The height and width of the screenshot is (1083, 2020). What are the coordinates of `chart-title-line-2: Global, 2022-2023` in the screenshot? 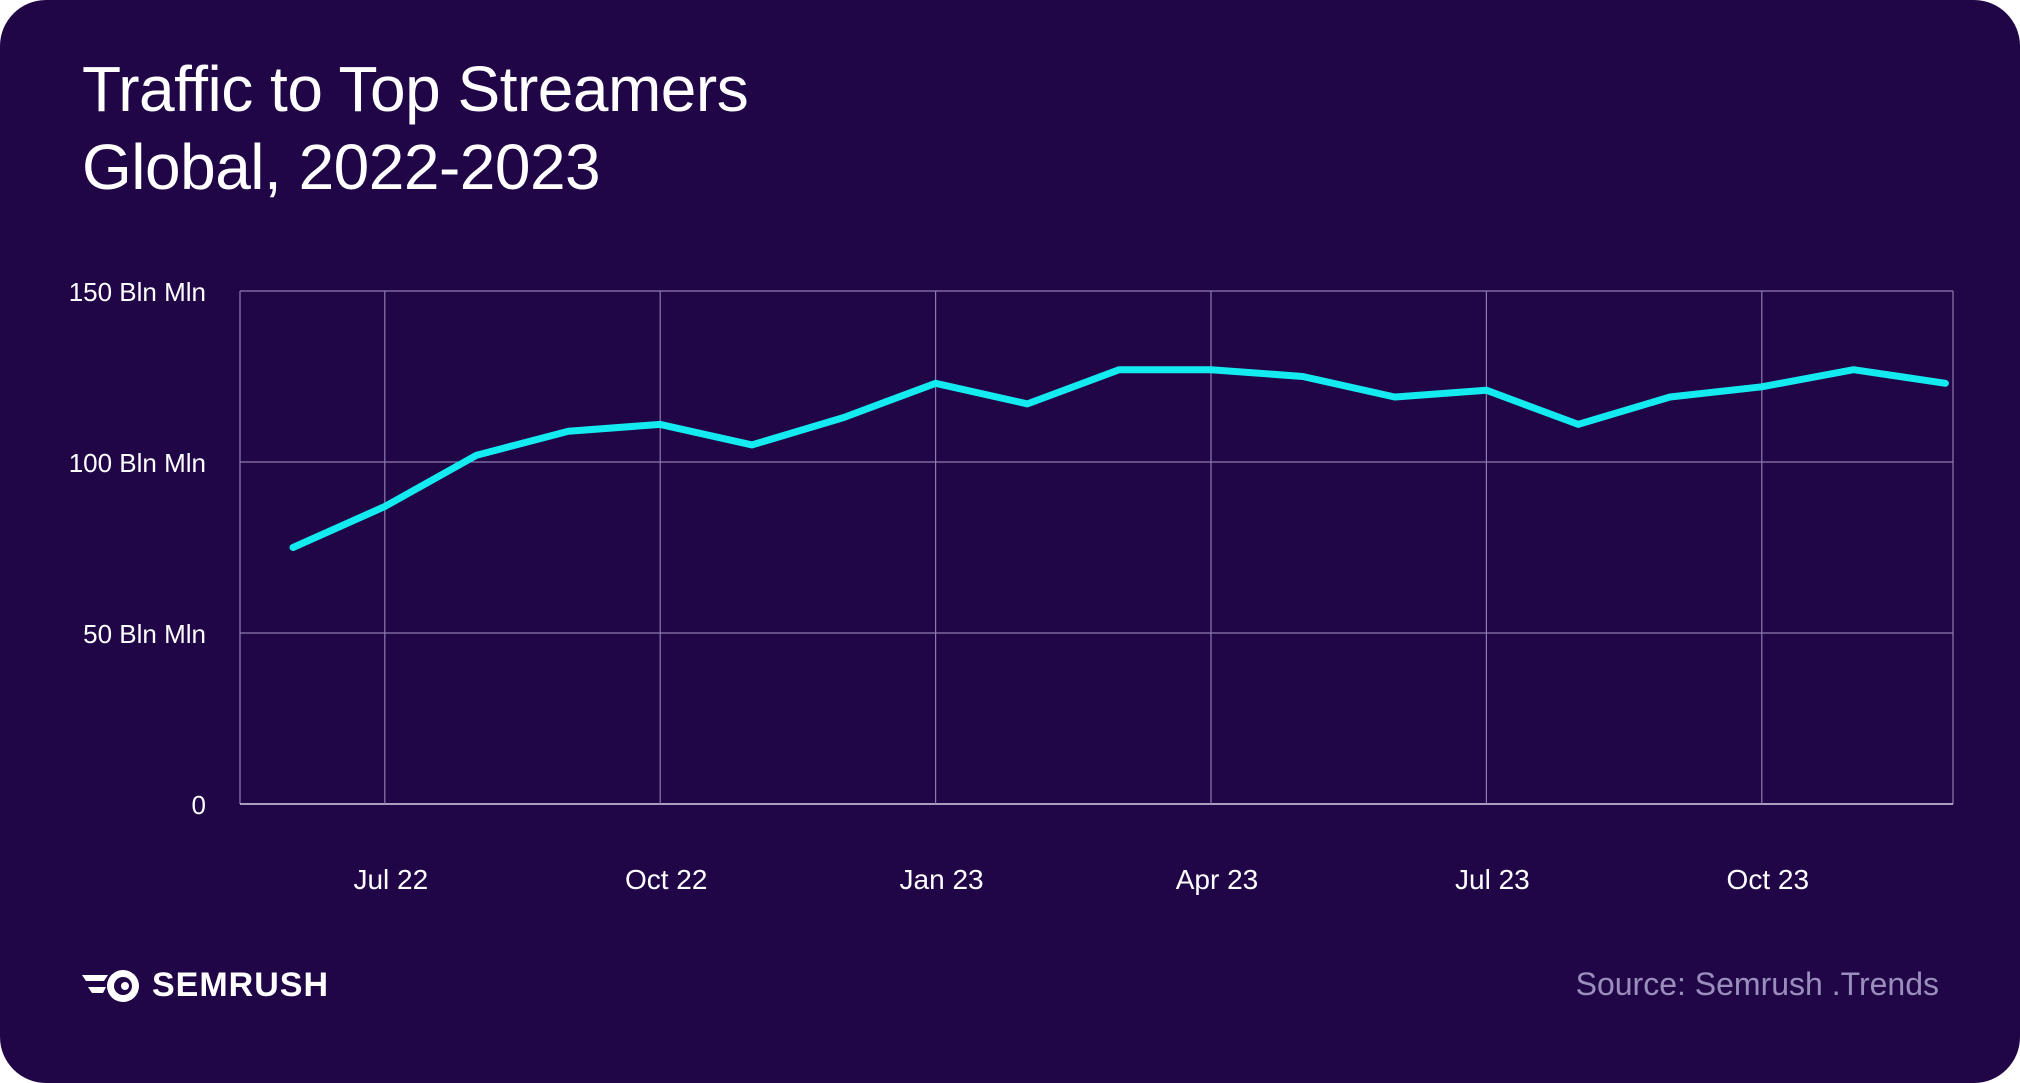 It's located at (341, 167).